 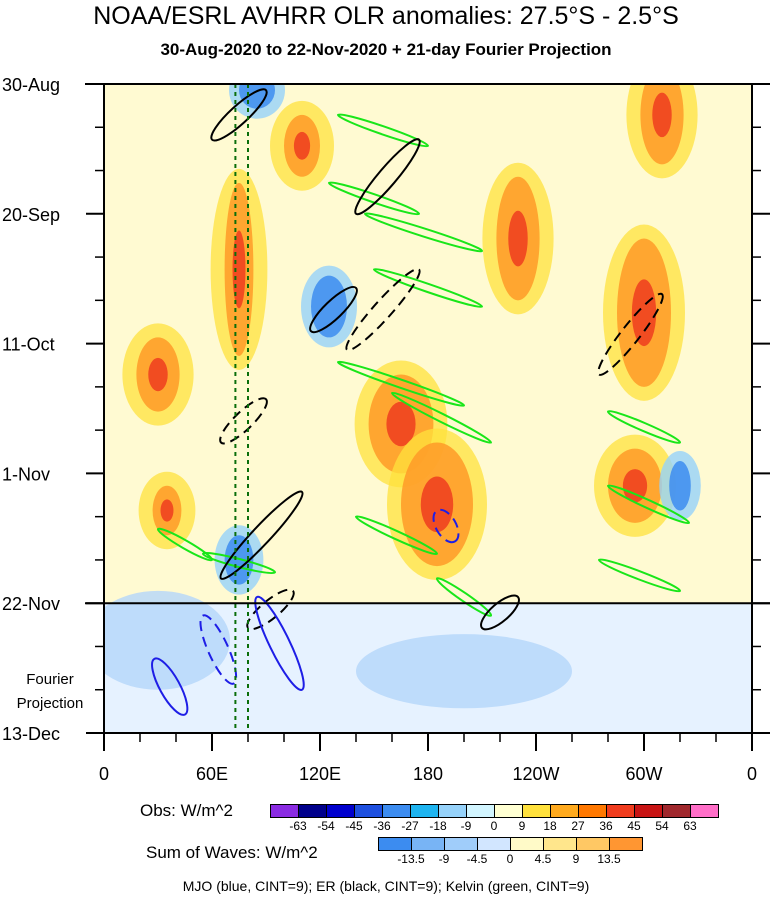 What do you see at coordinates (522, 826) in the screenshot?
I see `obs-tick-label: 9` at bounding box center [522, 826].